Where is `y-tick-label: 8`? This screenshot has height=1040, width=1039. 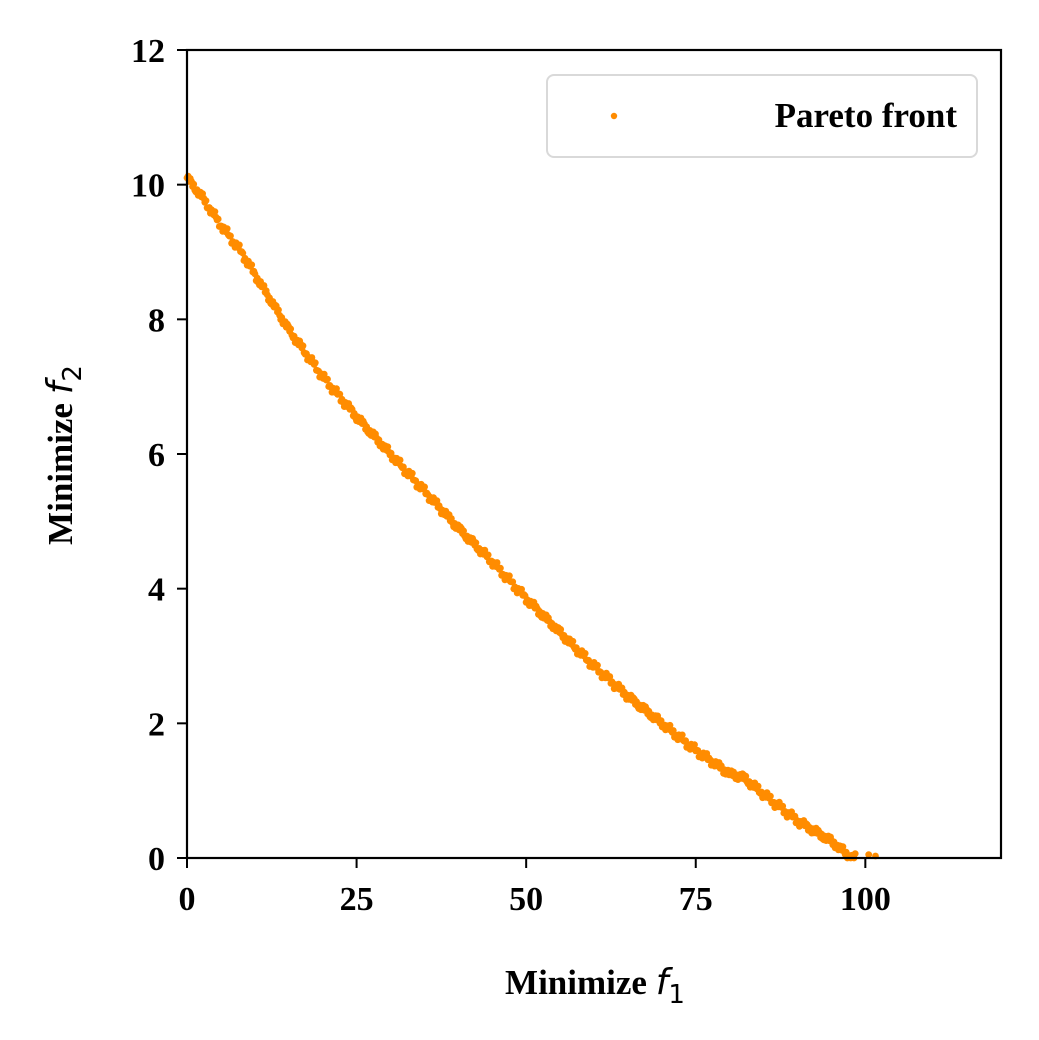
y-tick-label: 8 is located at coordinates (156, 320).